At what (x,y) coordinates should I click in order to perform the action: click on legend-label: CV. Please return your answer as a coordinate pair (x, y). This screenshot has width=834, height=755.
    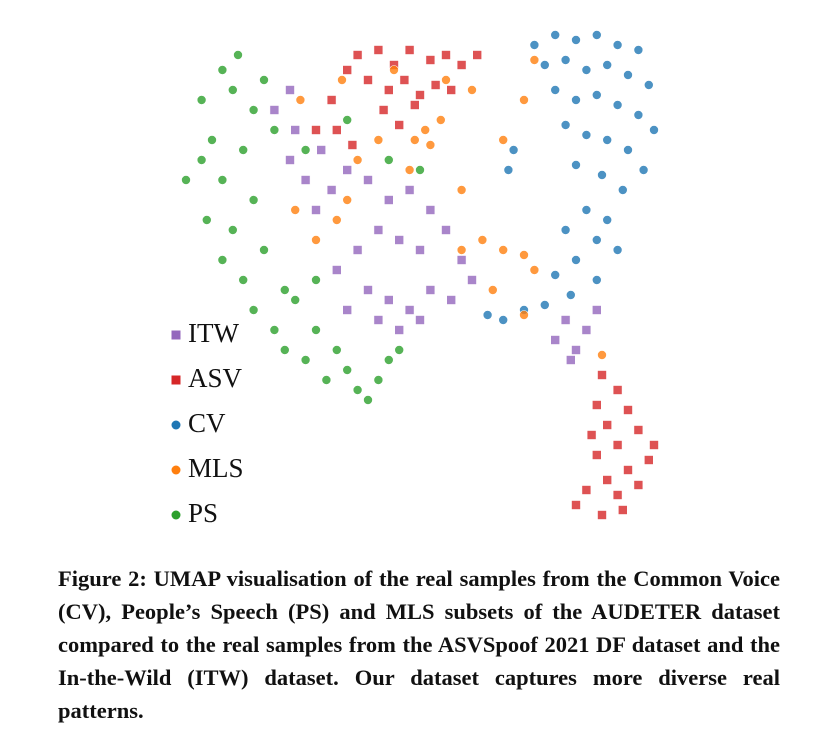
    Looking at the image, I should click on (207, 423).